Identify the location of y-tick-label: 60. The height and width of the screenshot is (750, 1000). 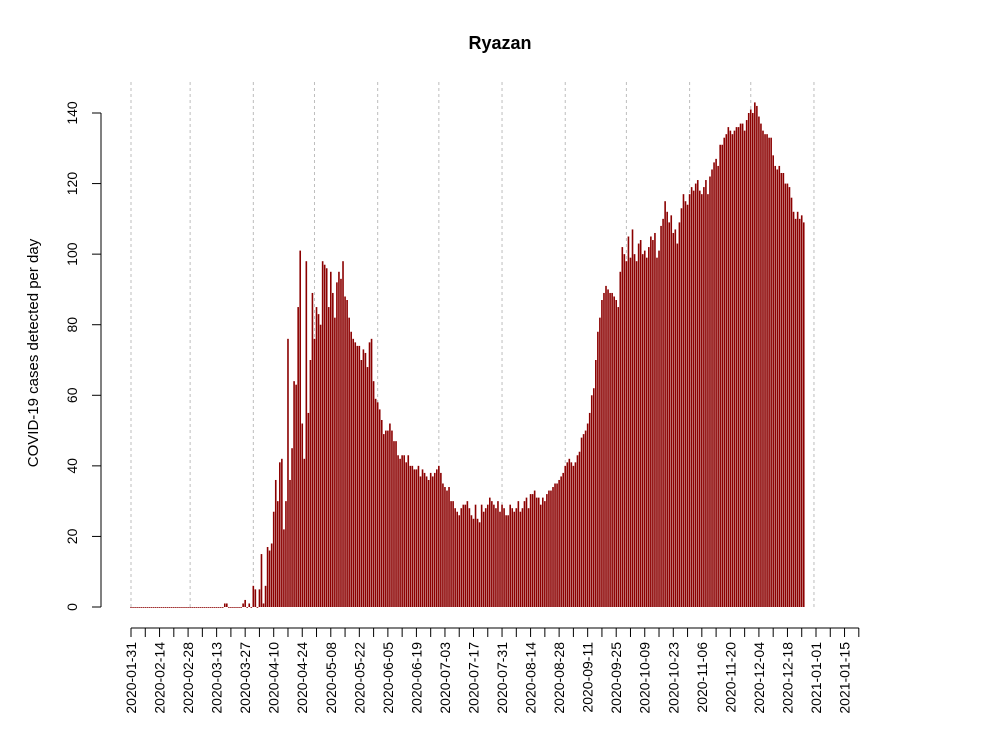
(72, 395).